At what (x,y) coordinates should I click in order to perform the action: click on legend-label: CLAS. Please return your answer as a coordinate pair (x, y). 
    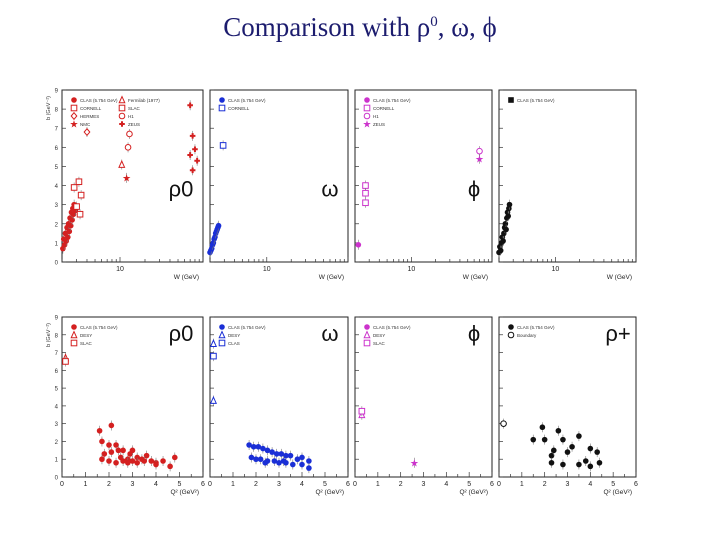
    Looking at the image, I should click on (234, 343).